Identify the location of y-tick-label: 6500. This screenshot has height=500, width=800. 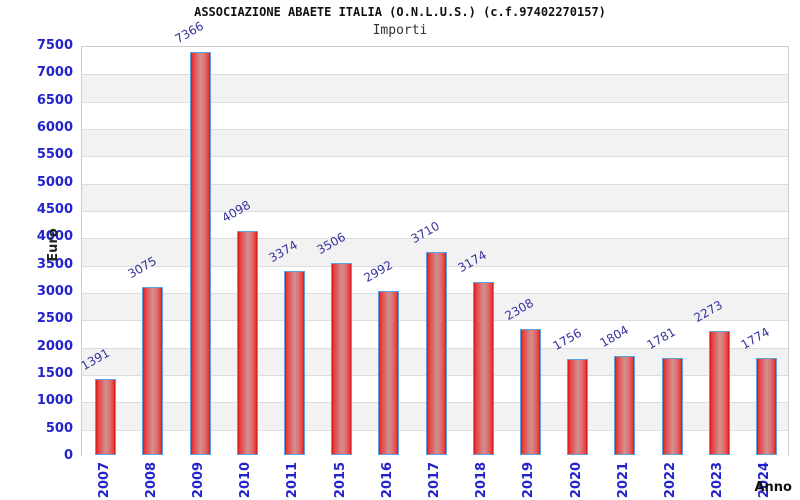
(54, 100).